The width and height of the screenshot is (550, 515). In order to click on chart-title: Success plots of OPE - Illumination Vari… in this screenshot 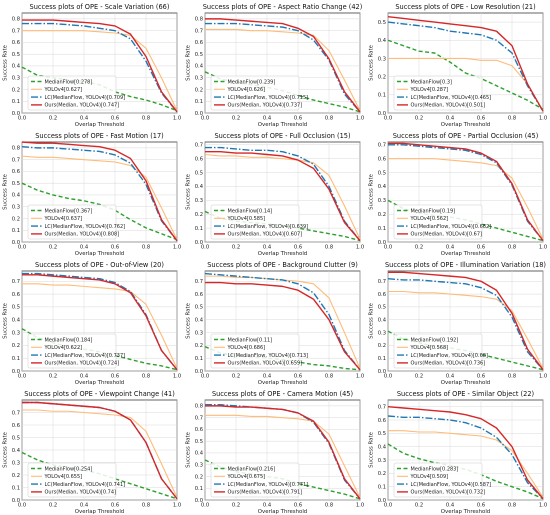, I will do `click(465, 265)`.